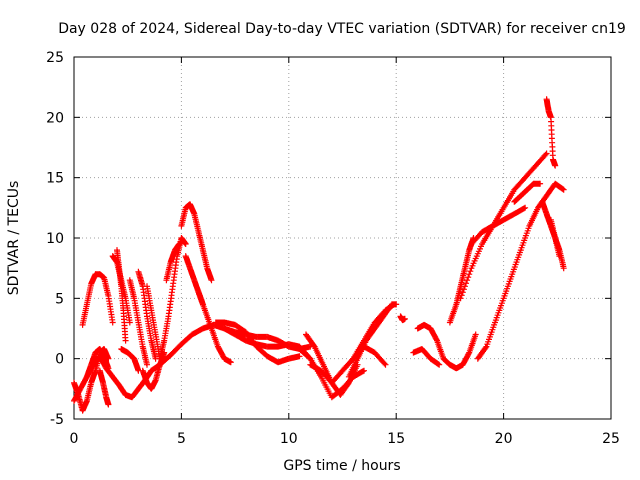 The height and width of the screenshot is (480, 640). Describe the element at coordinates (345, 439) in the screenshot. I see `x-tick-labels: 0 5 10 15 20 25` at that location.